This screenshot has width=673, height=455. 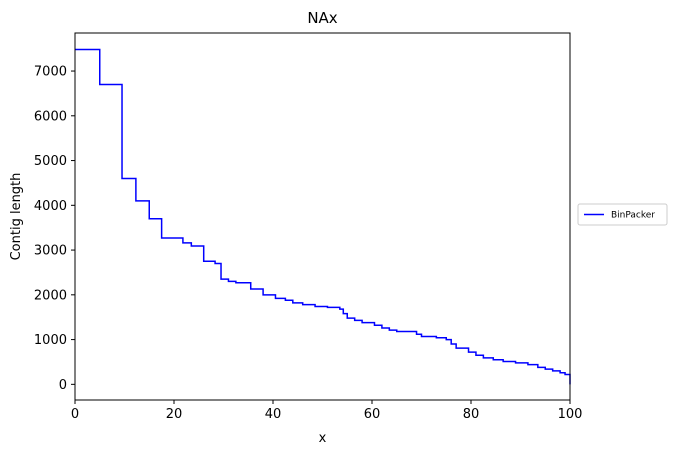 What do you see at coordinates (16, 217) in the screenshot?
I see `y-axis-label: Contig length` at bounding box center [16, 217].